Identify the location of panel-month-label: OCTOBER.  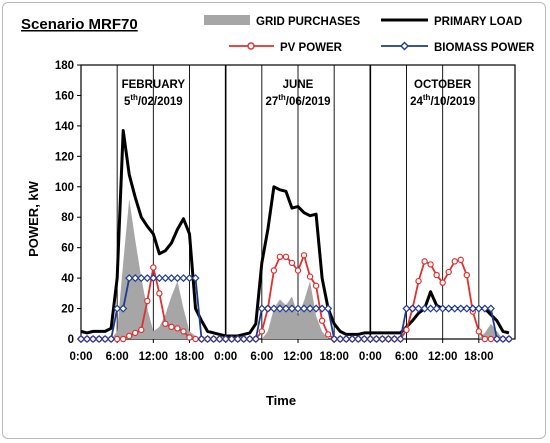
(443, 85).